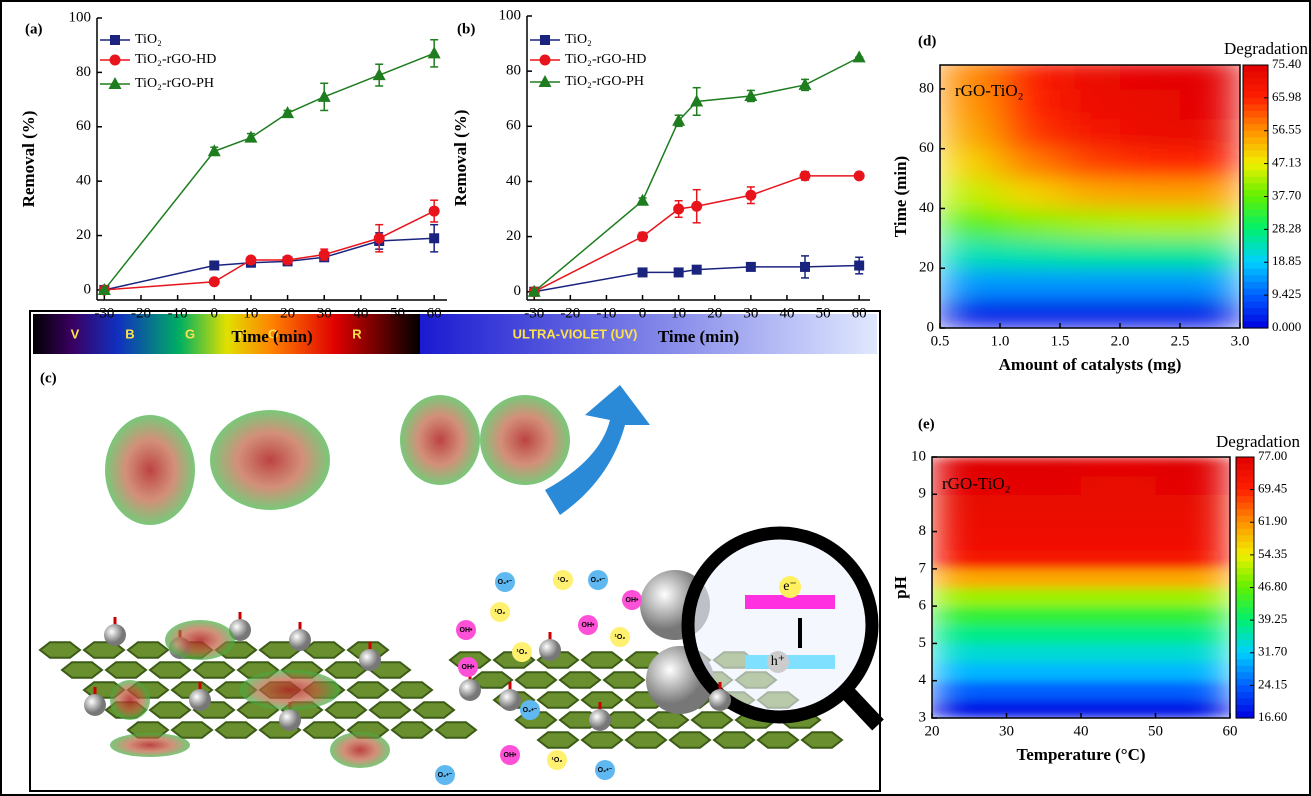 This screenshot has width=1311, height=796. What do you see at coordinates (273, 333) in the screenshot?
I see `spectrum-letter: O` at bounding box center [273, 333].